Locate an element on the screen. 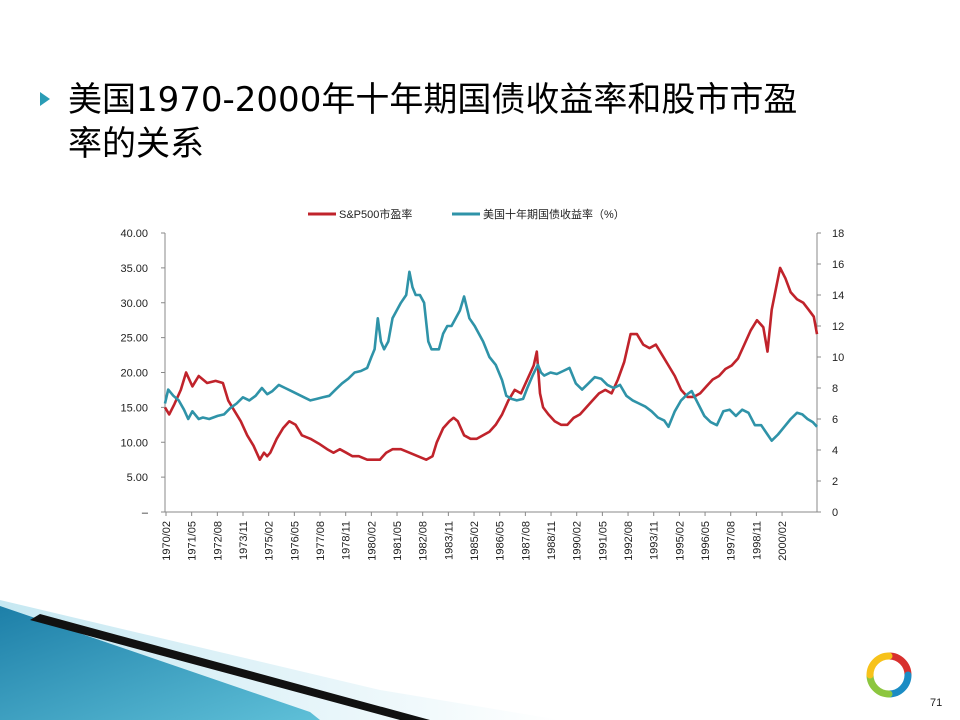 The width and height of the screenshot is (960, 720). x-tick-label: 1995/02 is located at coordinates (680, 541).